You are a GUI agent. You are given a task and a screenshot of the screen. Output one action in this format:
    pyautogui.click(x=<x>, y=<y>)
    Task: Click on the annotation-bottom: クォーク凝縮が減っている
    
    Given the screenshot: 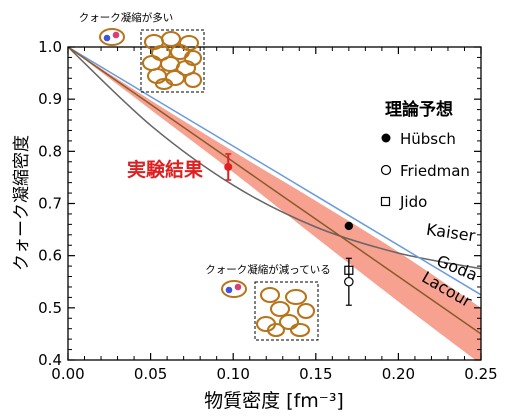 What is the action you would take?
    pyautogui.click(x=267, y=269)
    